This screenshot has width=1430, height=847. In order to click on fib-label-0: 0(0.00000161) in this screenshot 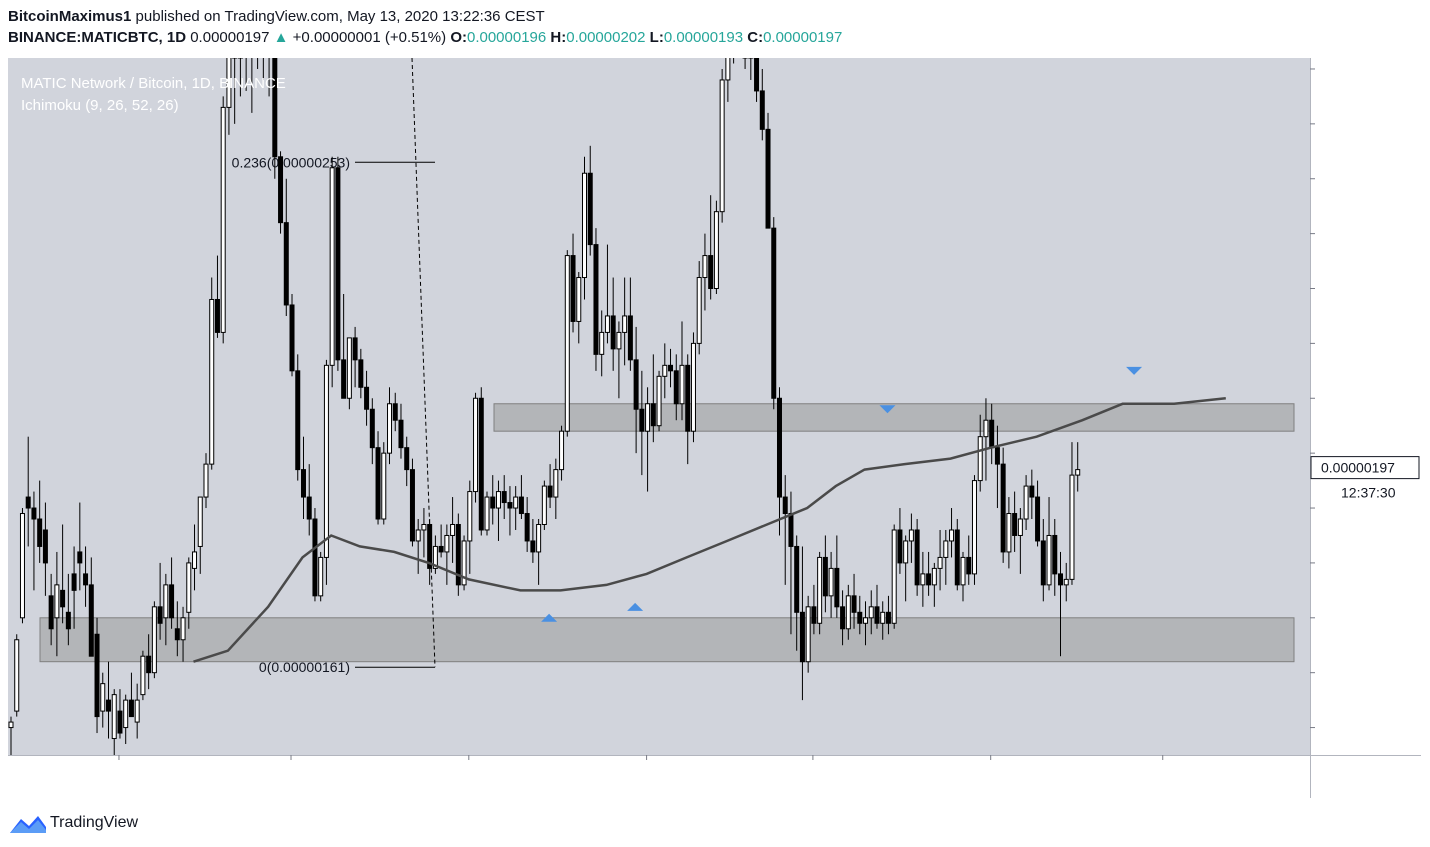, I will do `click(304, 667)`.